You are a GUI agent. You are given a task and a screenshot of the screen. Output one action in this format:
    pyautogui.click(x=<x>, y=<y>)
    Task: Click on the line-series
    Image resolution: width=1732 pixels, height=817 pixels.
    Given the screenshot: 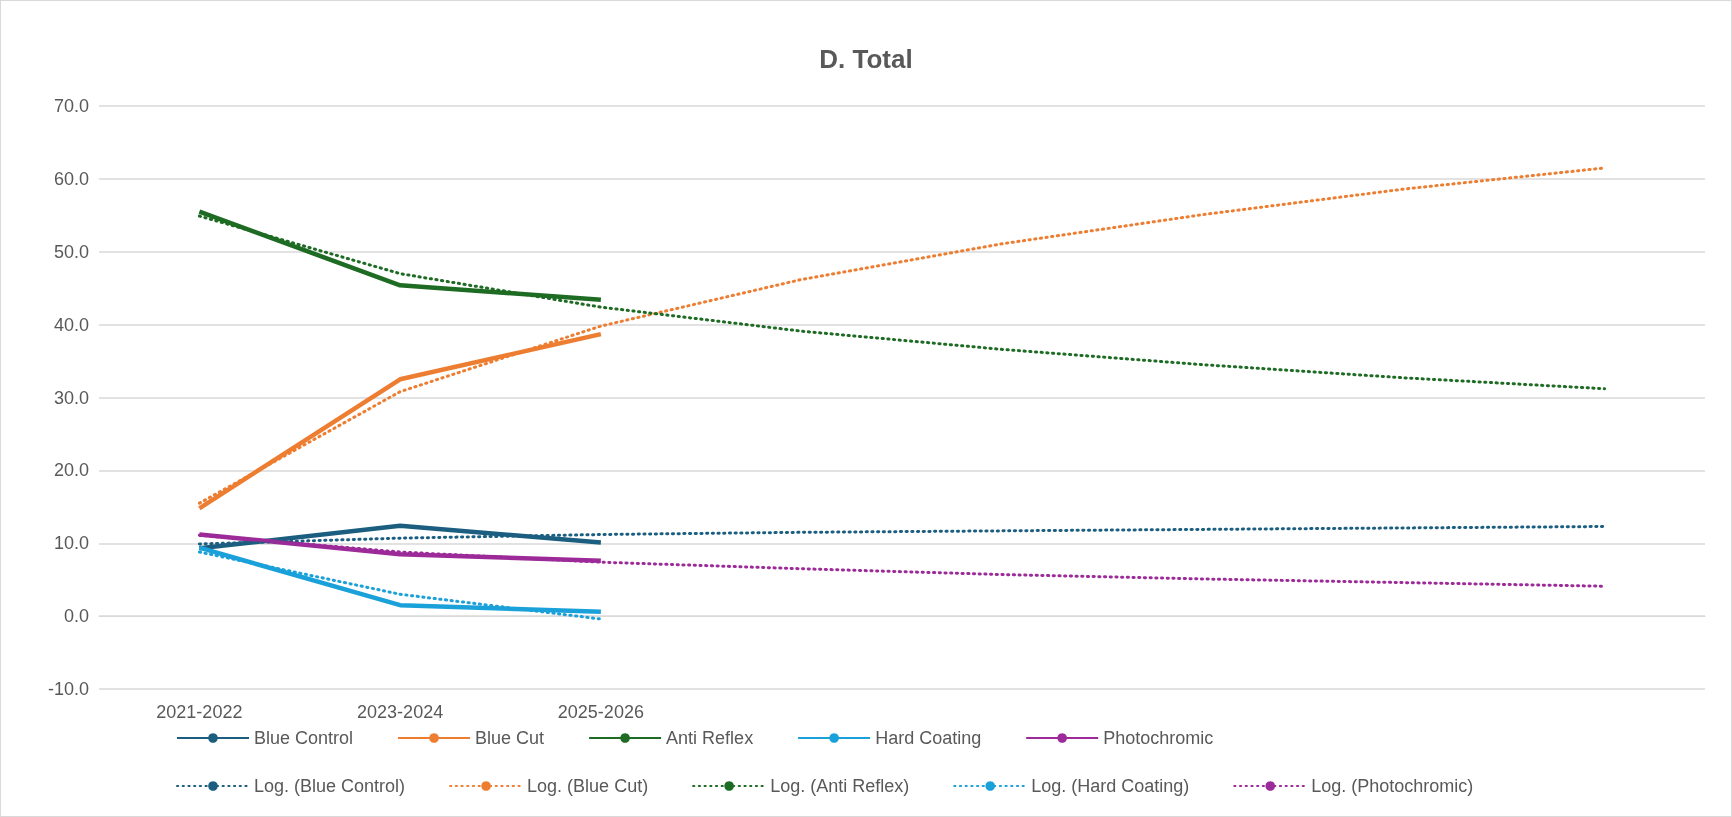 What is the action you would take?
    pyautogui.click(x=902, y=535)
    